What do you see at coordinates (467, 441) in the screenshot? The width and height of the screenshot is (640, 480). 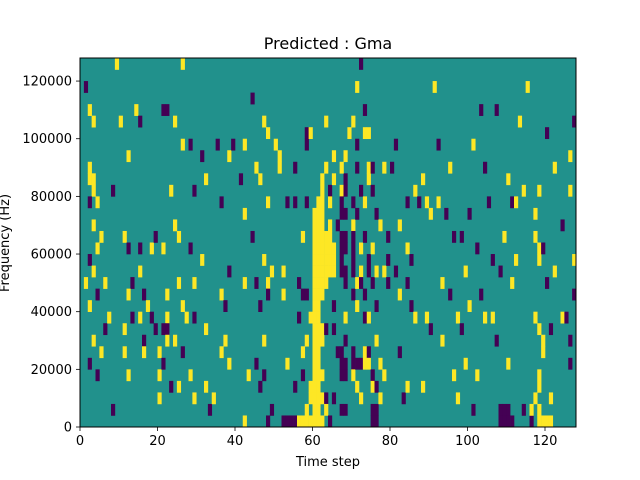 I see `x-tick-label: 100` at bounding box center [467, 441].